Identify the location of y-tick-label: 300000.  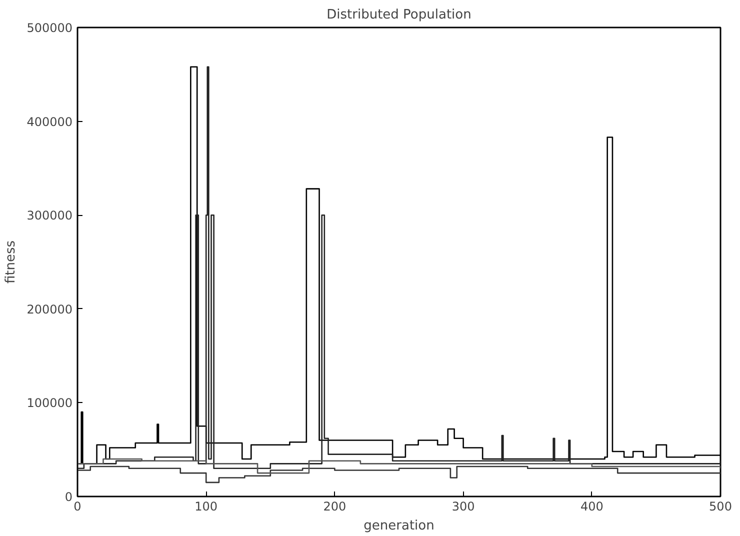
(49, 215).